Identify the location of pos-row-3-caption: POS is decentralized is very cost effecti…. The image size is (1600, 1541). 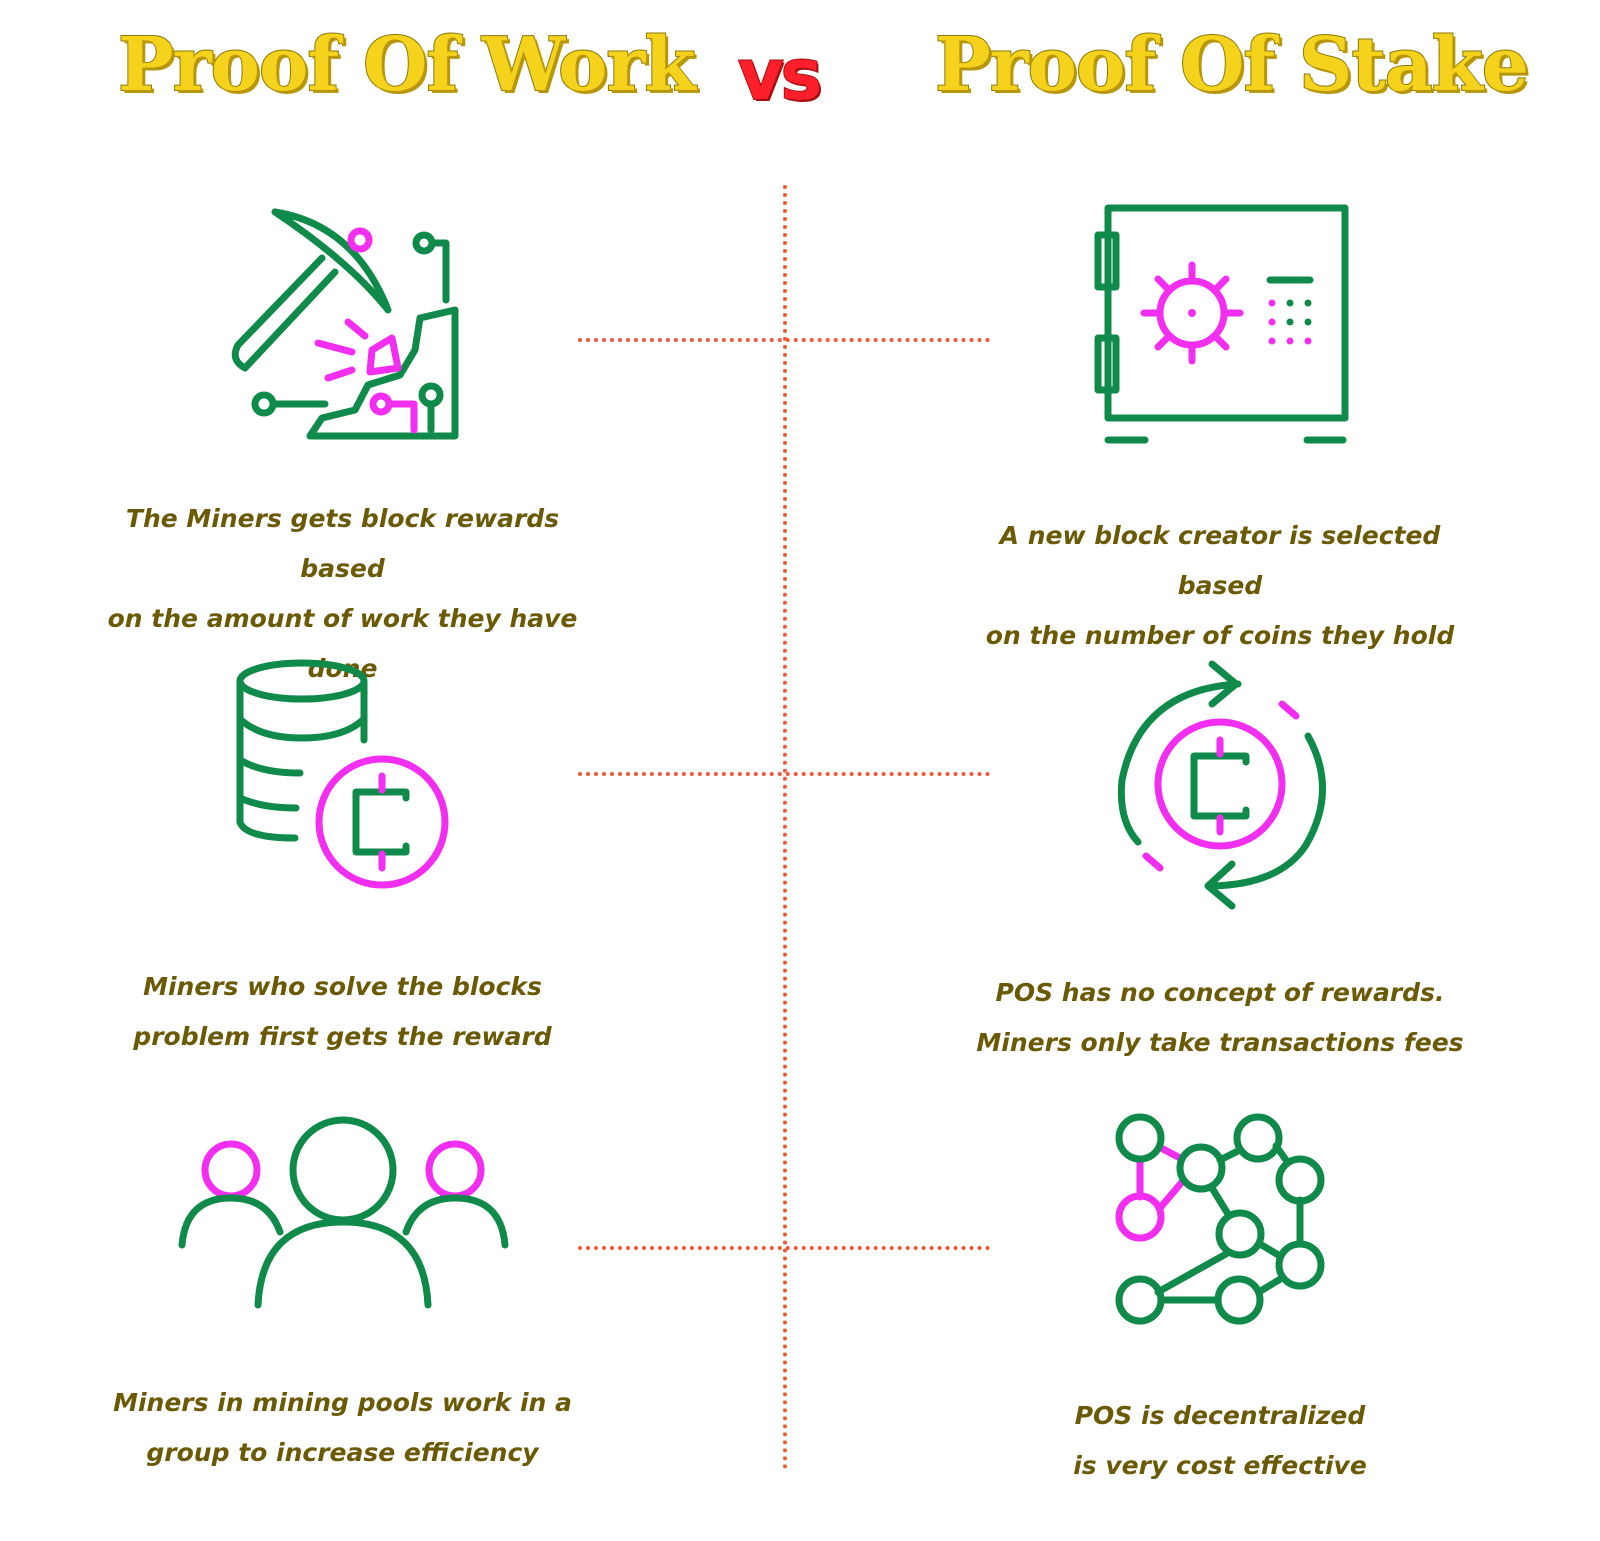
(1220, 1440).